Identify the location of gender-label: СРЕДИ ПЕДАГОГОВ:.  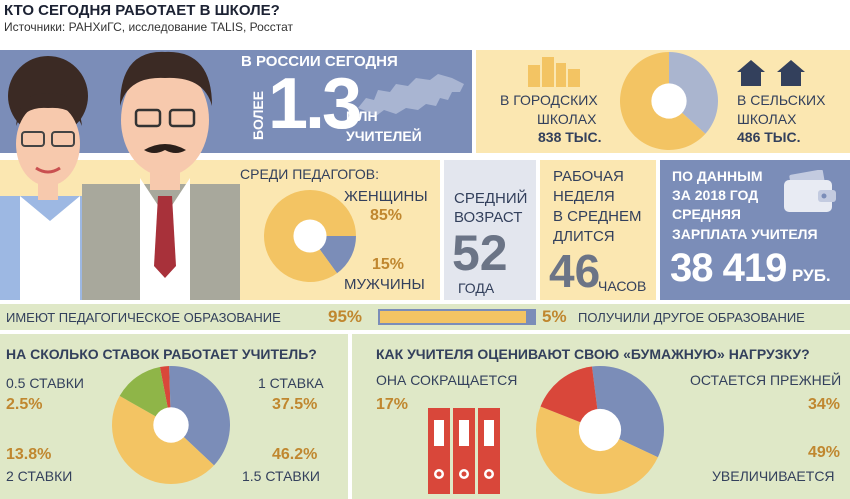
(310, 174).